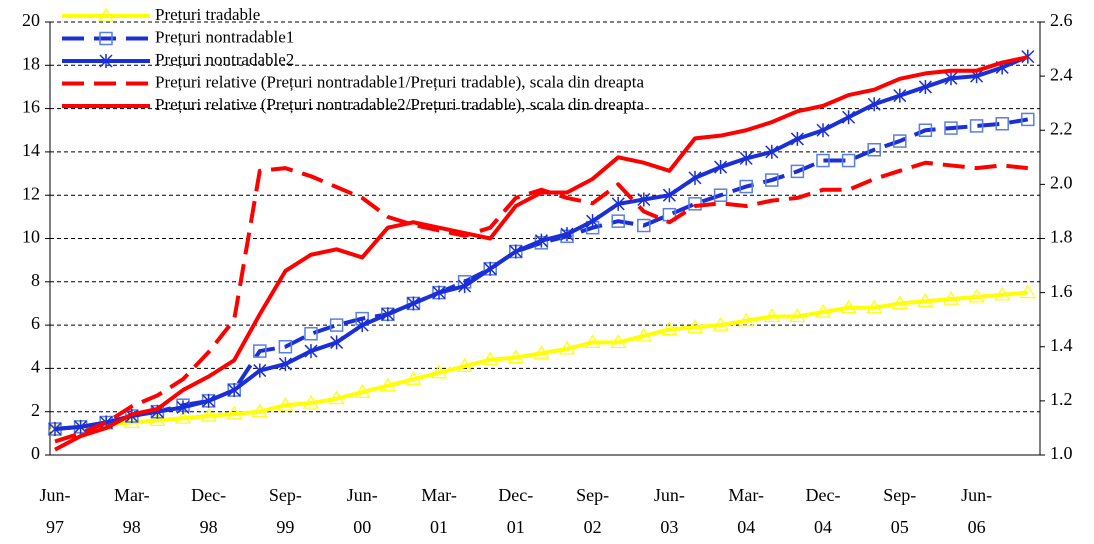  What do you see at coordinates (1061, 20) in the screenshot?
I see `y2-tick-label: 2.6` at bounding box center [1061, 20].